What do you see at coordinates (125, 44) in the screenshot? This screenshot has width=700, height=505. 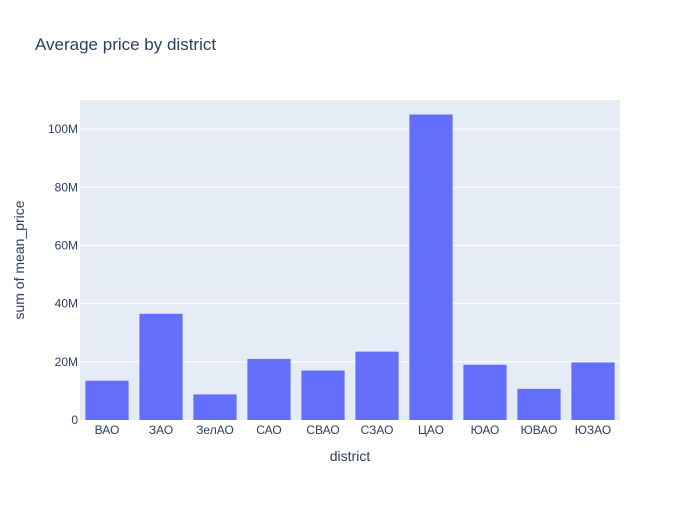 I see `chart-title: Average price by district` at bounding box center [125, 44].